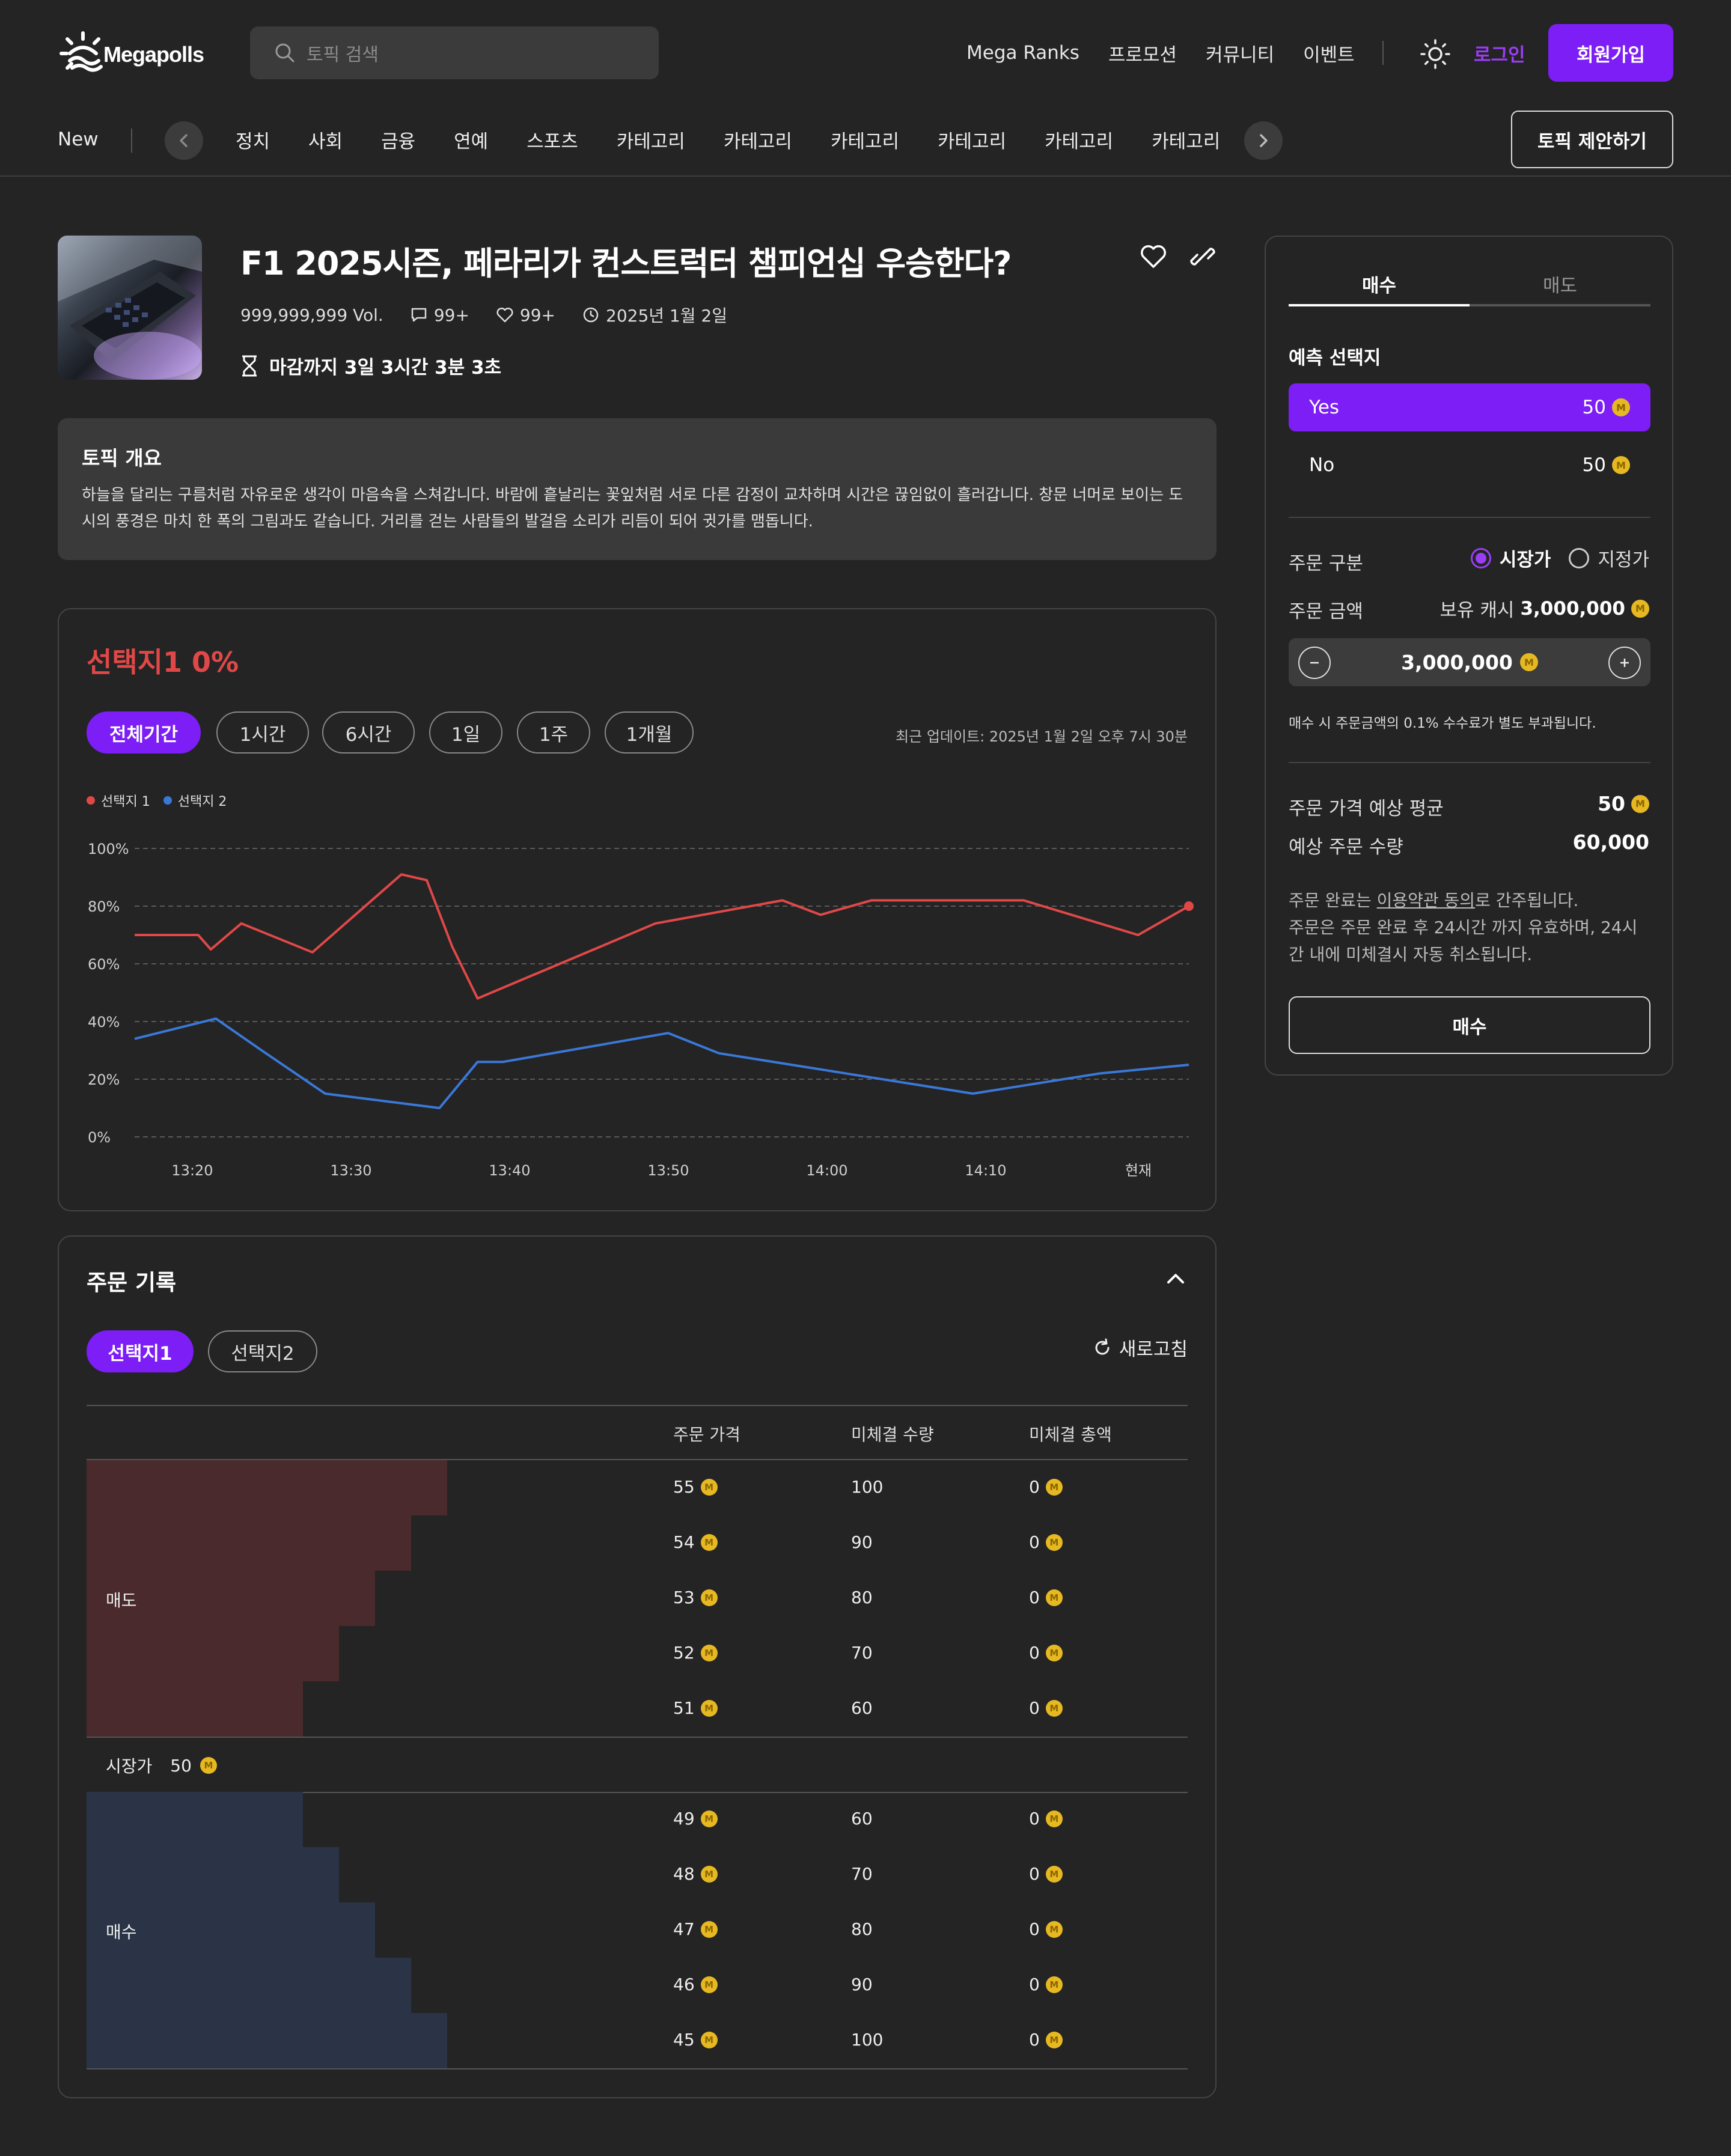 The height and width of the screenshot is (2156, 1731). Describe the element at coordinates (253, 142) in the screenshot. I see `category-item: 정치` at that location.